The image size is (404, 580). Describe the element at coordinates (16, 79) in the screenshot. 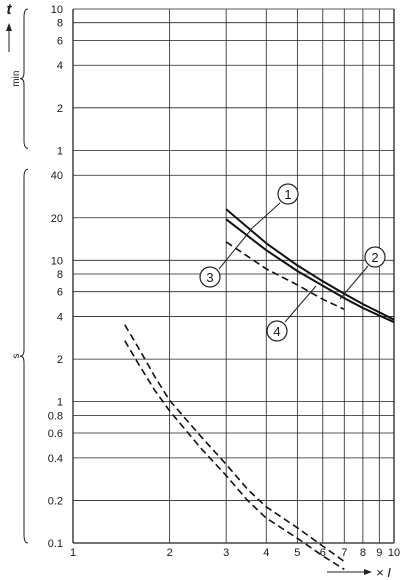

I see `unit-label-min: min` at that location.